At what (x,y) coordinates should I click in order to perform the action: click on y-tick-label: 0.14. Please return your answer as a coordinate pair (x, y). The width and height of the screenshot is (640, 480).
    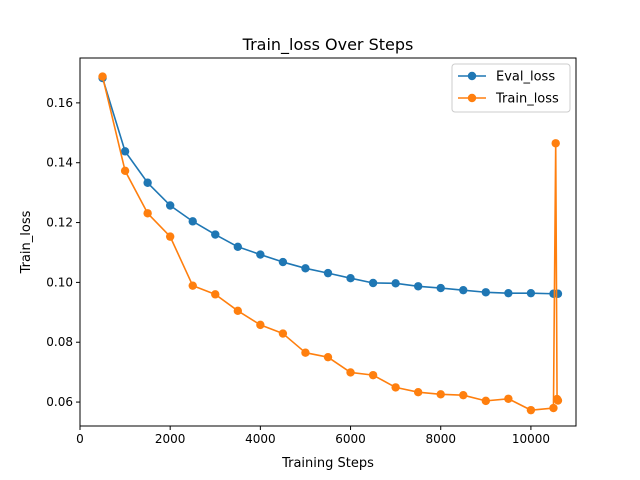
    Looking at the image, I should click on (59, 163).